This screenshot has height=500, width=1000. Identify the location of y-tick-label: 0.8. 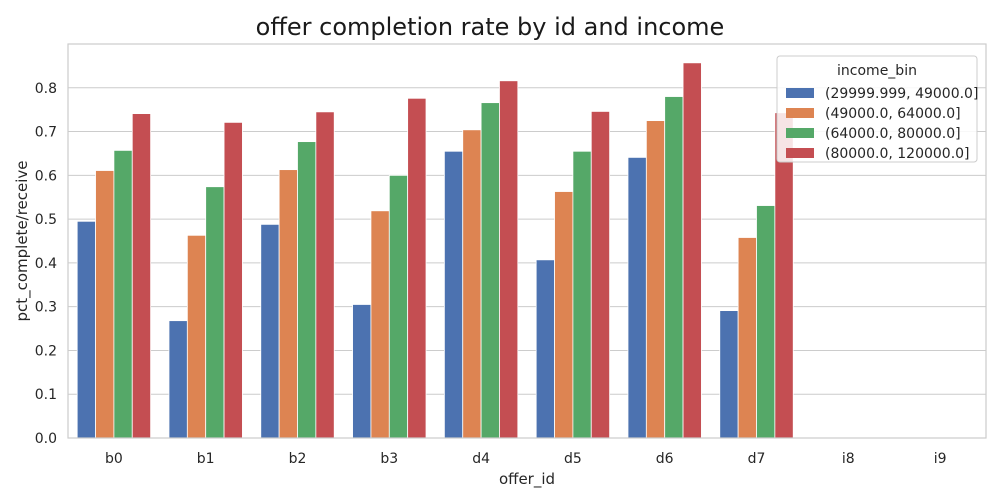
(46, 89).